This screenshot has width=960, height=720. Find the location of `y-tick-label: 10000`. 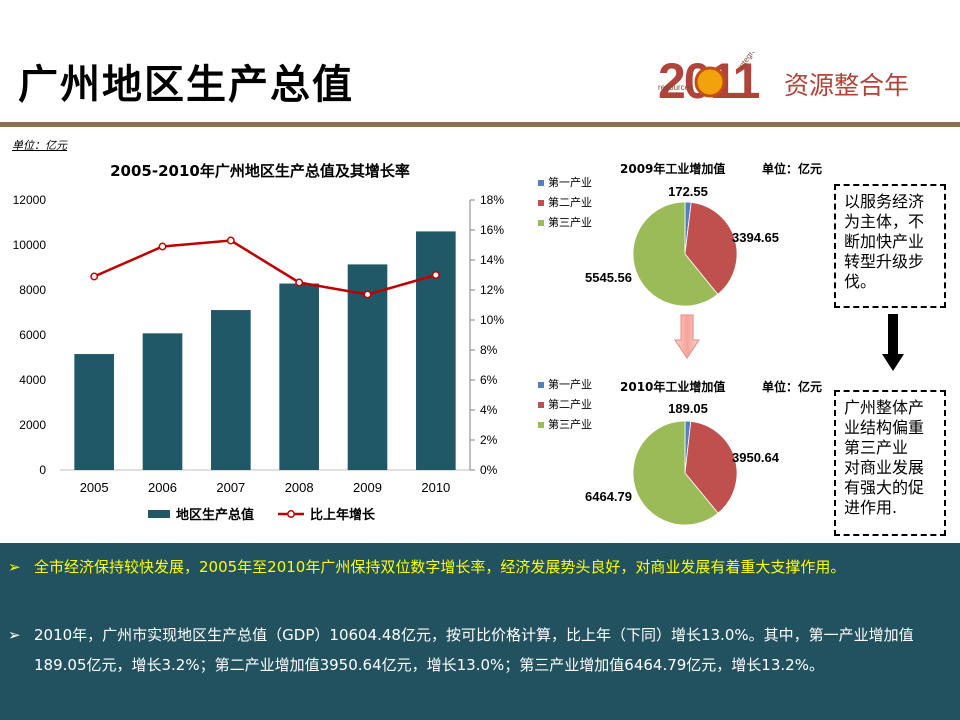

y-tick-label: 10000 is located at coordinates (30, 245).